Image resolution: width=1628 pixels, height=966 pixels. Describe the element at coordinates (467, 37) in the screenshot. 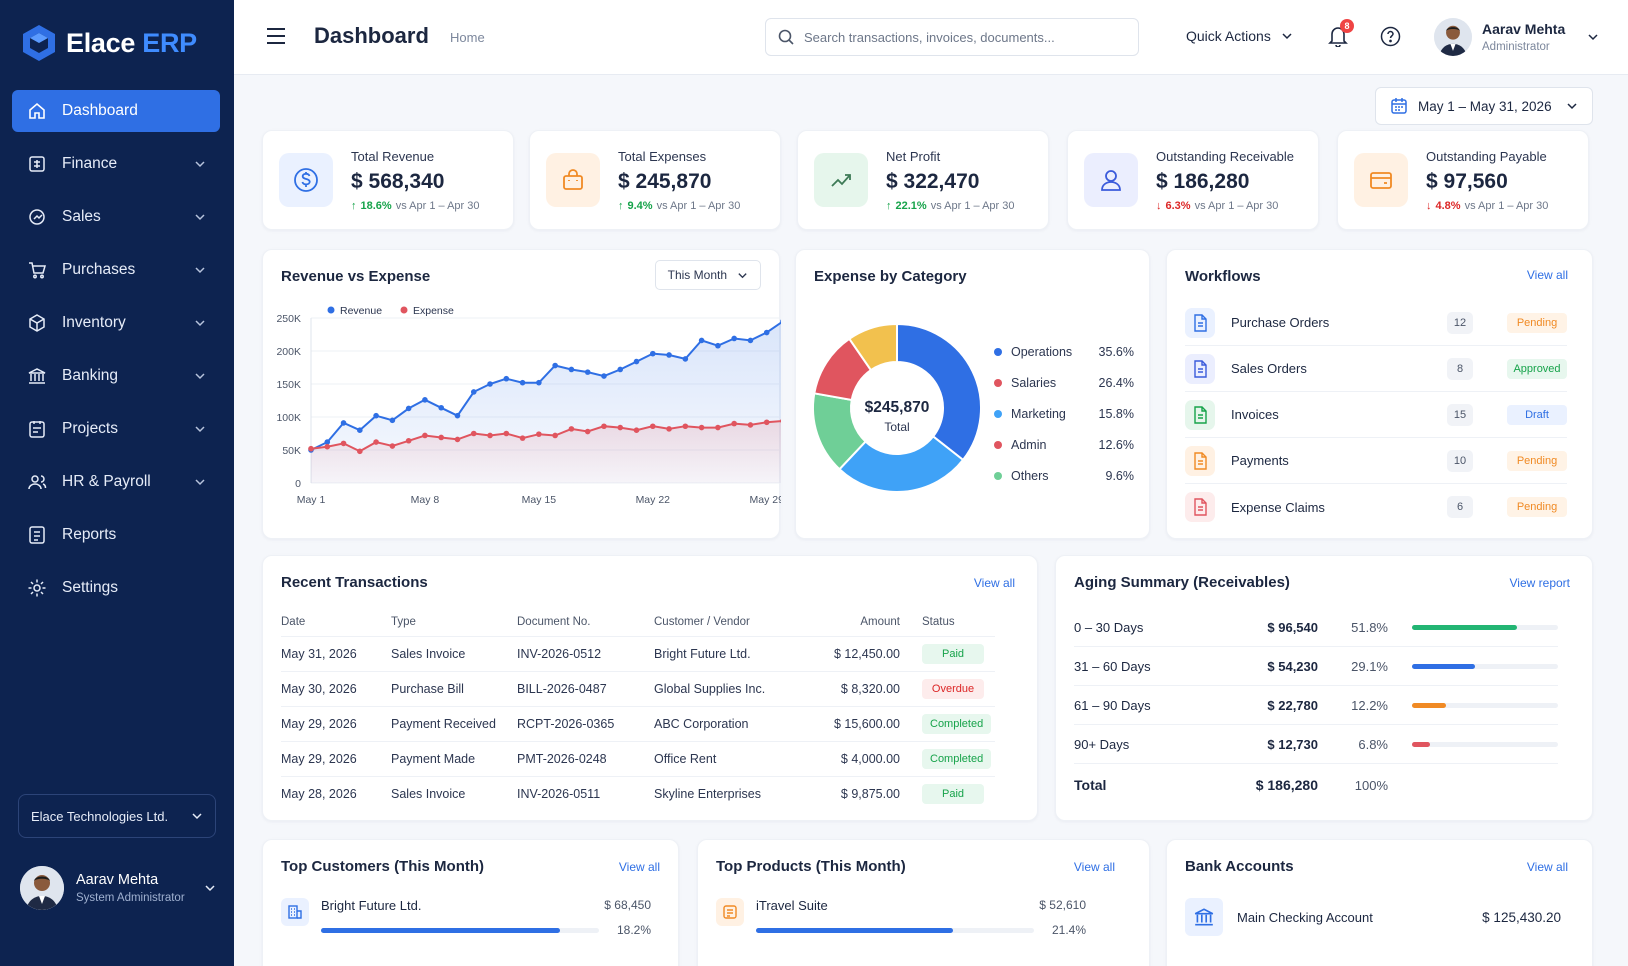

I see `breadcrumb: Home` at that location.